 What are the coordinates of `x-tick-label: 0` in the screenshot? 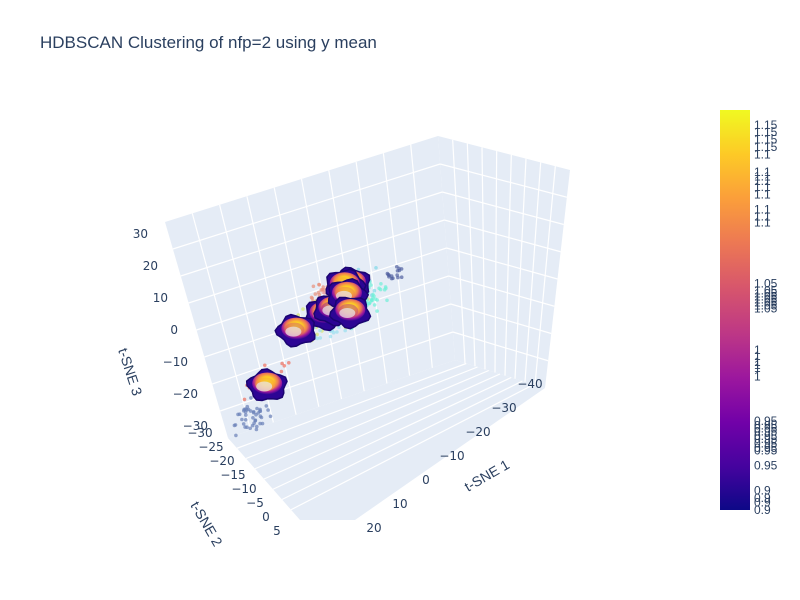 It's located at (426, 480).